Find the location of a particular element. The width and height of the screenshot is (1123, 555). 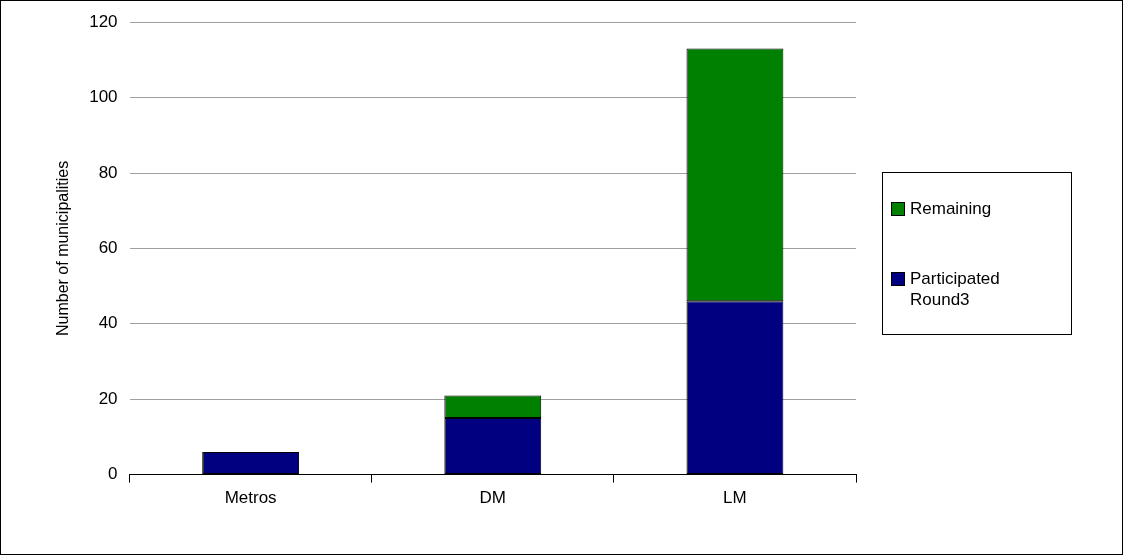

x-tick-label: Metros is located at coordinates (250, 498).